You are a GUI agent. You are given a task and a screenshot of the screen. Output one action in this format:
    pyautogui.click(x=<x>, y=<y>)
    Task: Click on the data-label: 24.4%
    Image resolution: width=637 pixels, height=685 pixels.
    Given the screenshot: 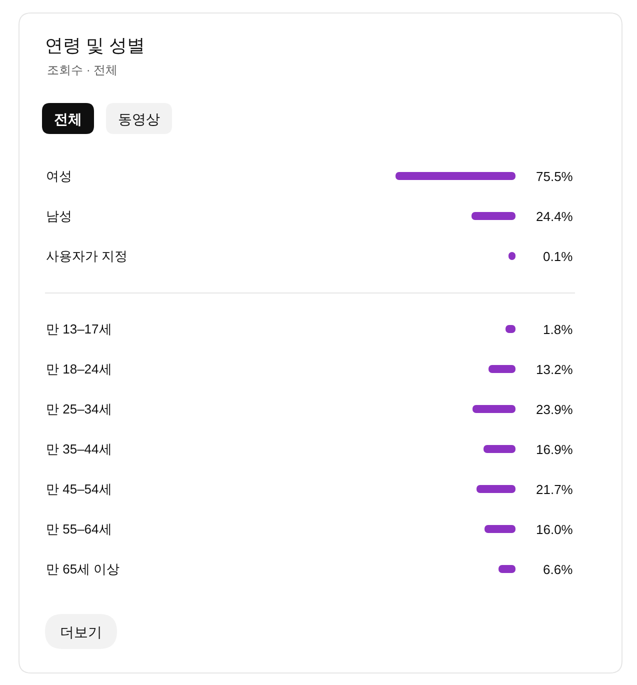 What is the action you would take?
    pyautogui.click(x=555, y=216)
    